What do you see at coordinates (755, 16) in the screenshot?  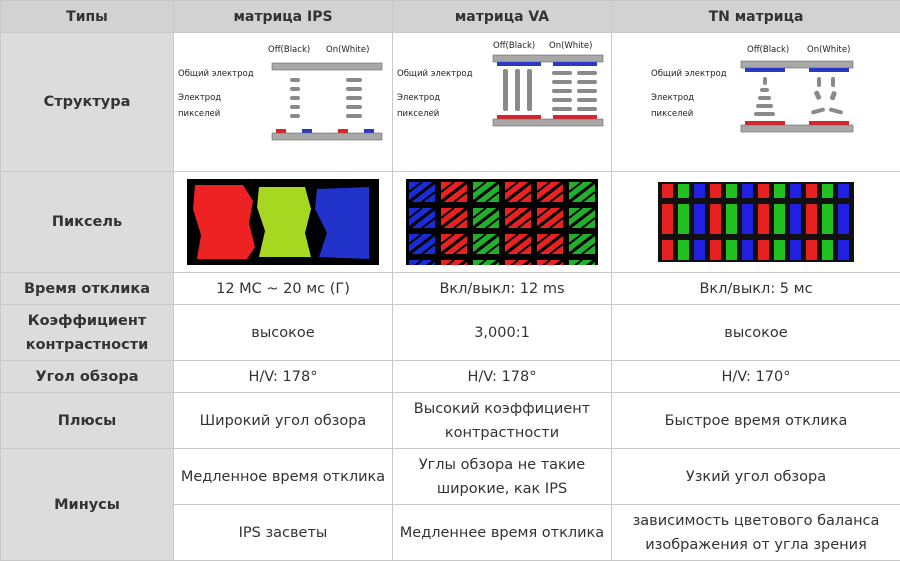 I see `header-tn: TN матрица` at bounding box center [755, 16].